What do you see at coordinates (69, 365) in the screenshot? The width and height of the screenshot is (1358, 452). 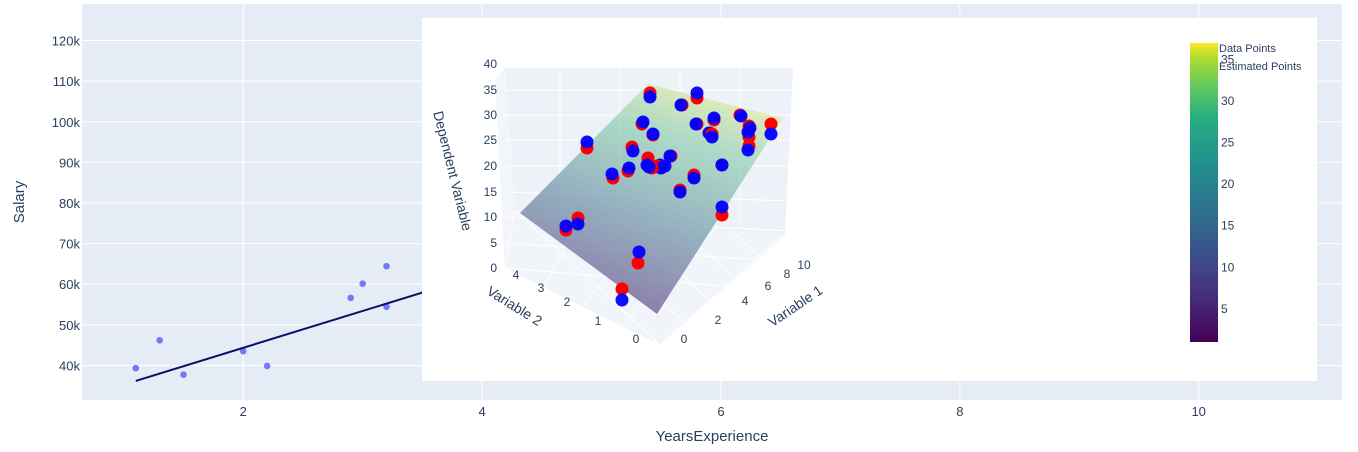 I see `y-tick-label: 40k` at bounding box center [69, 365].